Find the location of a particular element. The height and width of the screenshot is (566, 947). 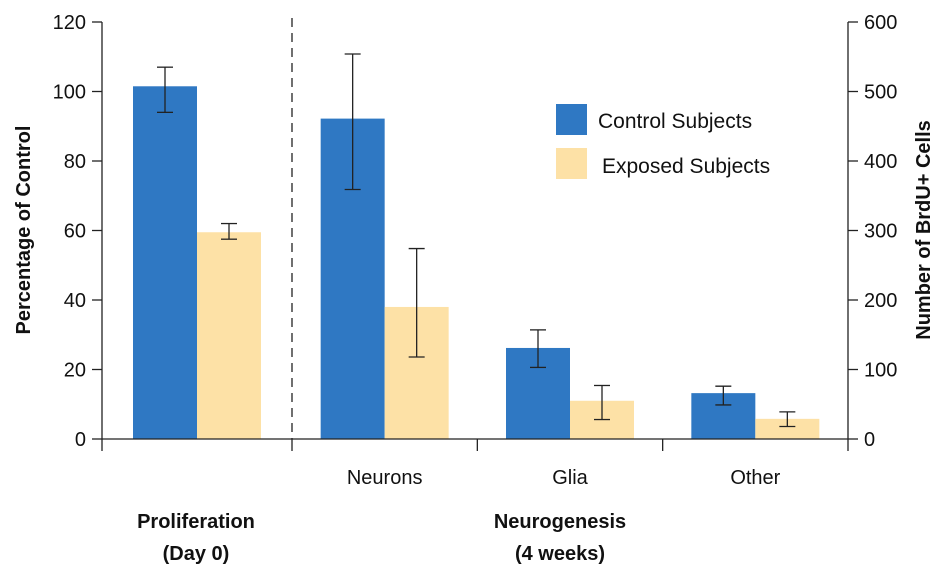

left-tick-label: 60 is located at coordinates (75, 232).